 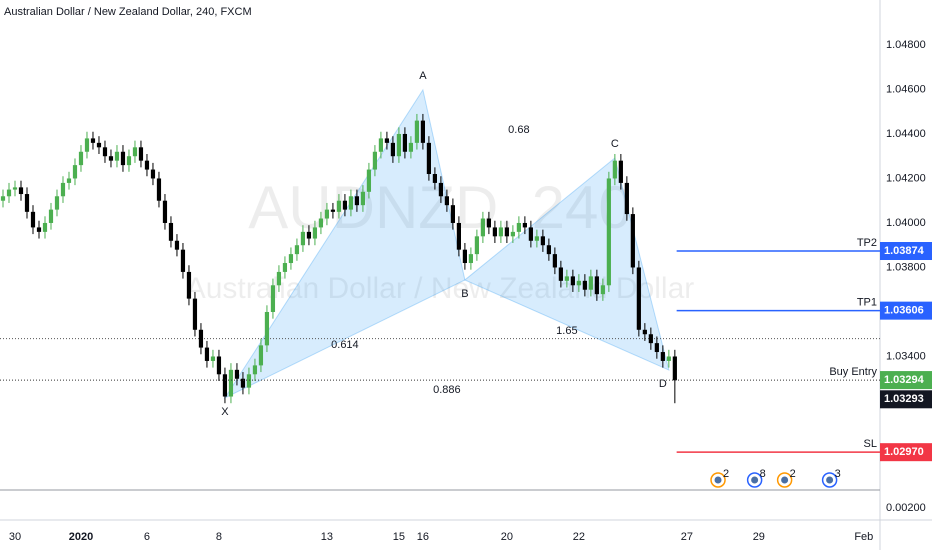 I want to click on x-tick-label: 6, so click(x=147, y=537).